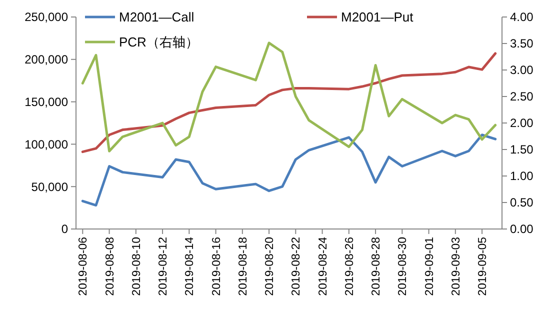 The height and width of the screenshot is (328, 550). What do you see at coordinates (430, 266) in the screenshot?
I see `x-tick-label: 2019-09-01` at bounding box center [430, 266].